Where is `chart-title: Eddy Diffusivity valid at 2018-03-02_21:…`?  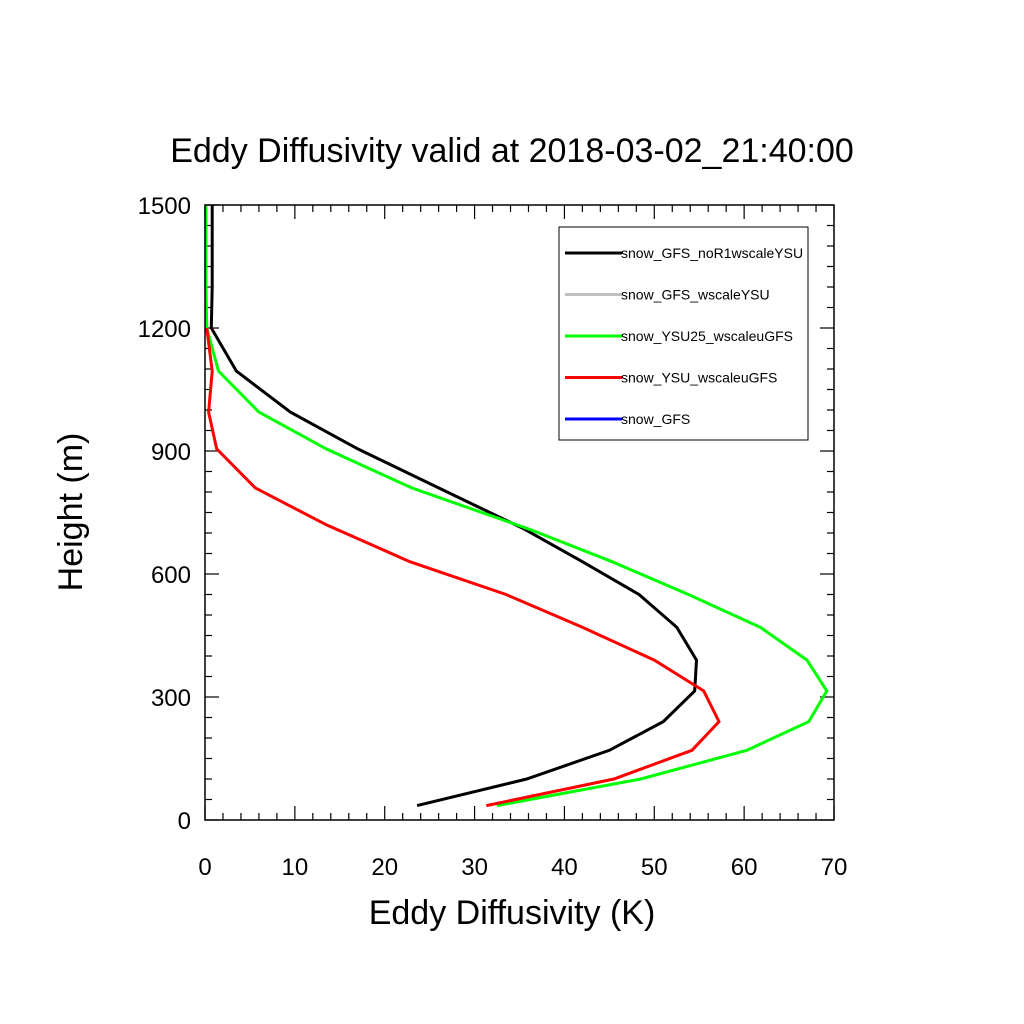 chart-title: Eddy Diffusivity valid at 2018-03-02_21:… is located at coordinates (512, 151).